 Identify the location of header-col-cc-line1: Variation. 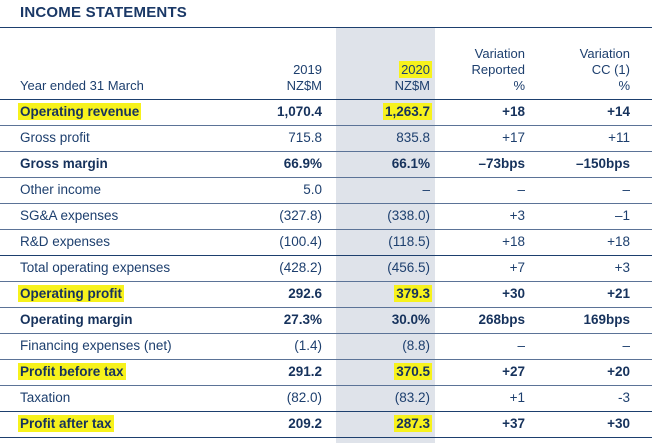
(604, 53).